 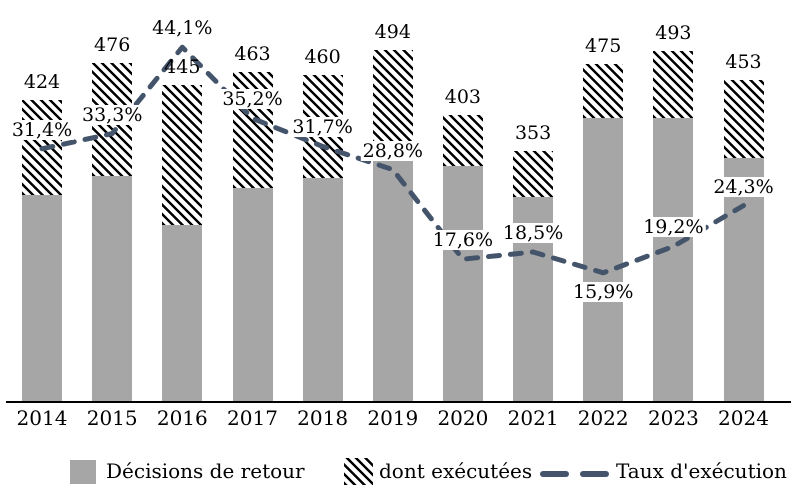 What do you see at coordinates (358, 471) in the screenshot?
I see `legend-swatch-dont-executees` at bounding box center [358, 471].